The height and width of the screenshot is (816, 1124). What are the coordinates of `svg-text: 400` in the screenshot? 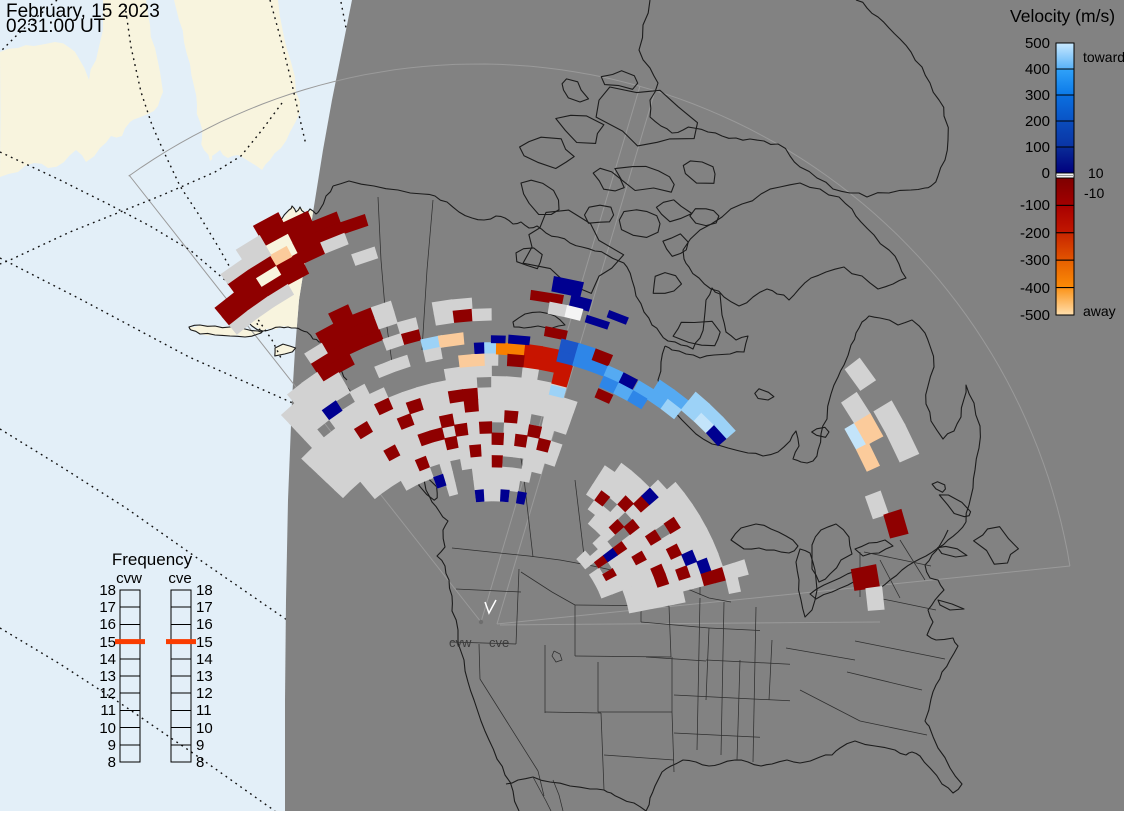 It's located at (1037, 69).